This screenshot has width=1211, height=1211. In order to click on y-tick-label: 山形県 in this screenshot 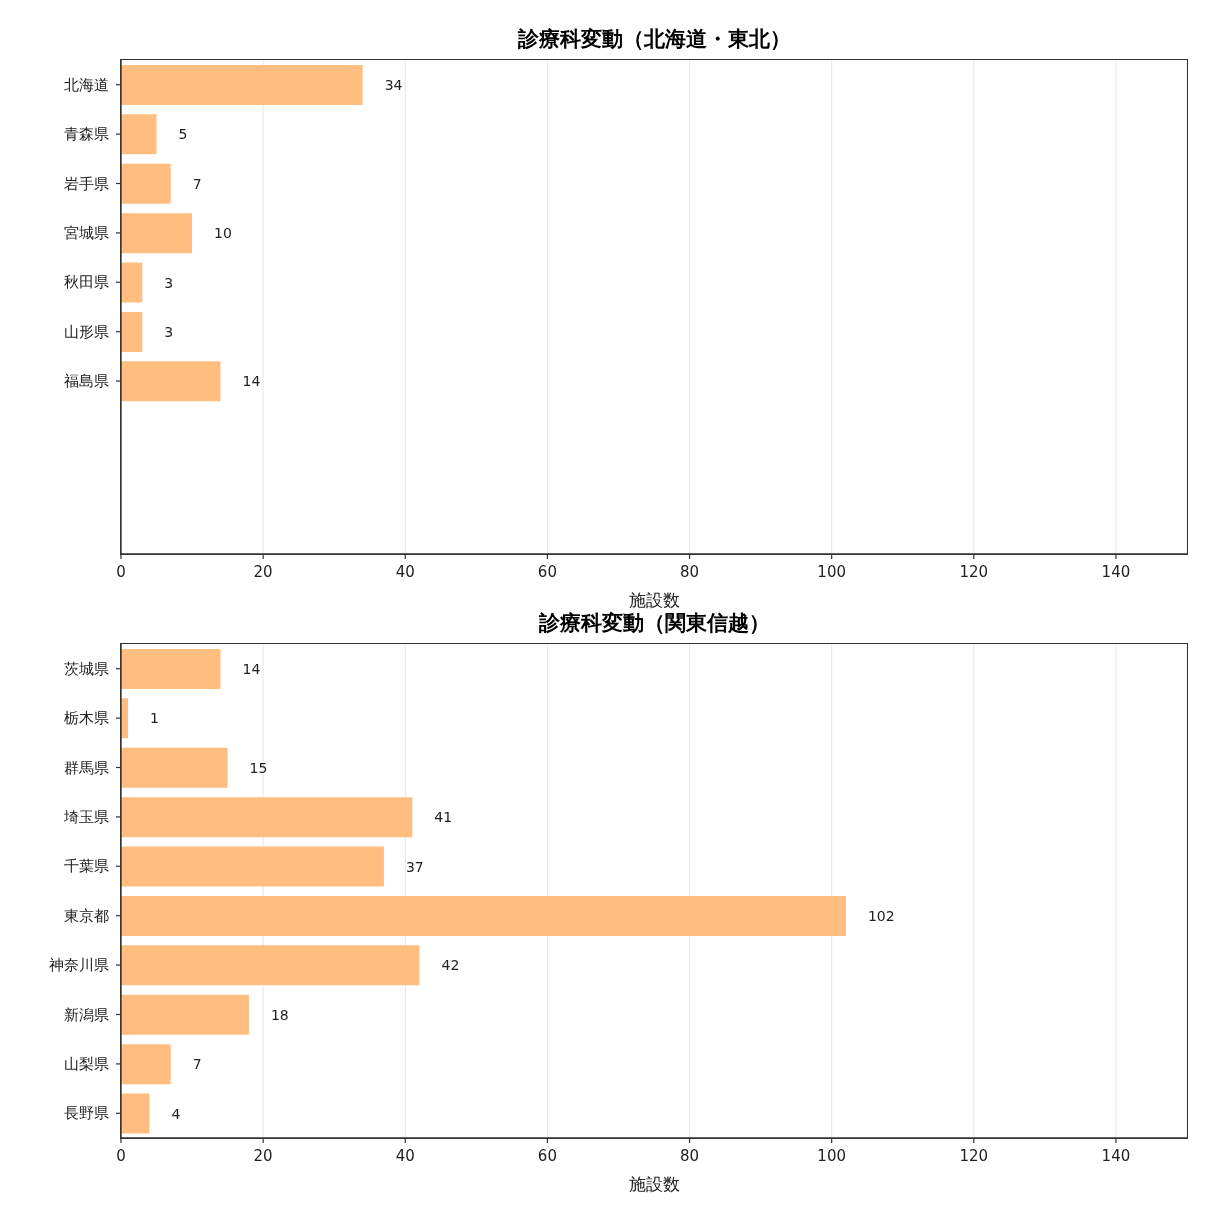, I will do `click(86, 331)`.